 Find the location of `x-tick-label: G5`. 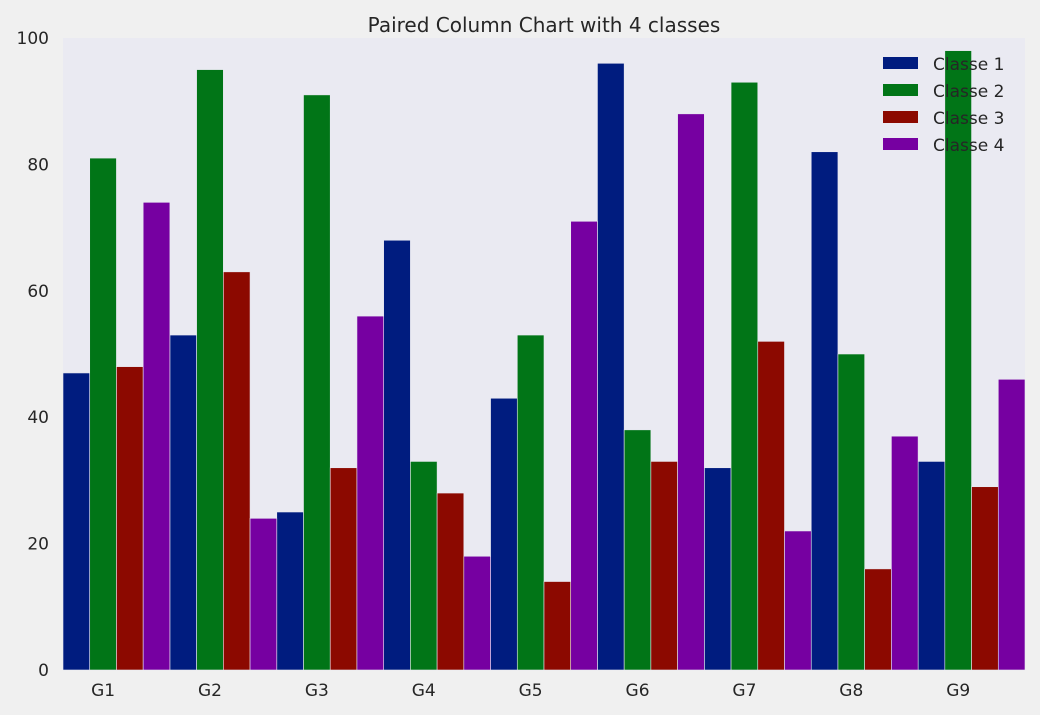

x-tick-label: G5 is located at coordinates (531, 691).